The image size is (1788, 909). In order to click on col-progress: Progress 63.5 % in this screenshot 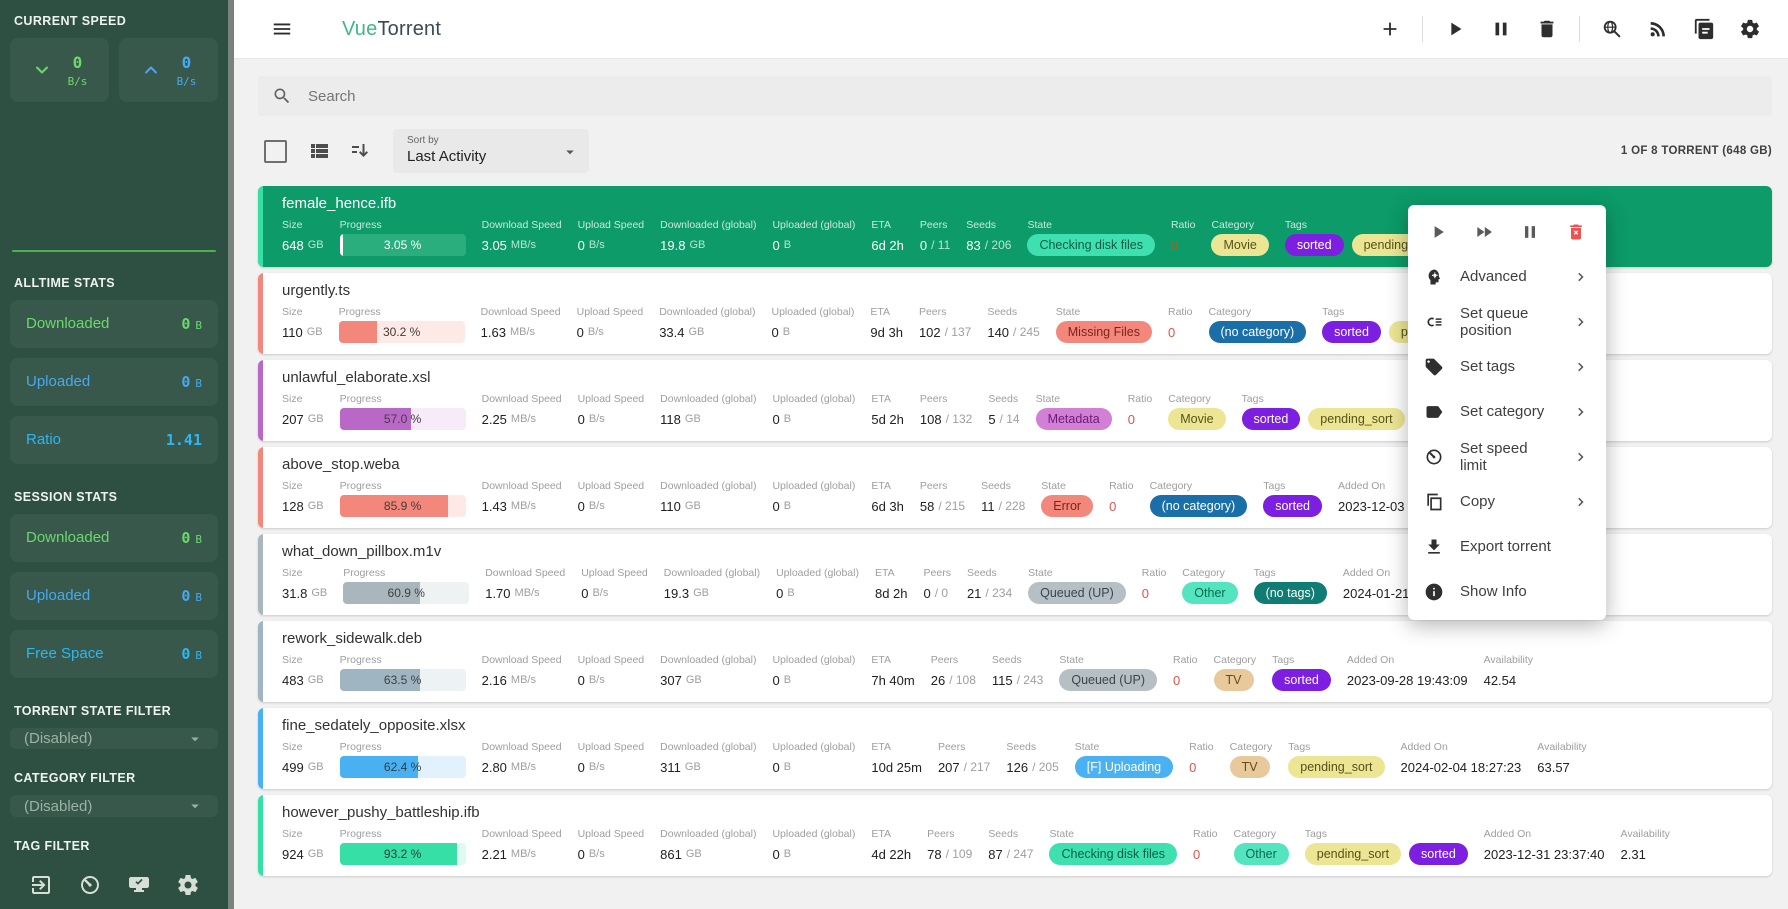, I will do `click(402, 672)`.